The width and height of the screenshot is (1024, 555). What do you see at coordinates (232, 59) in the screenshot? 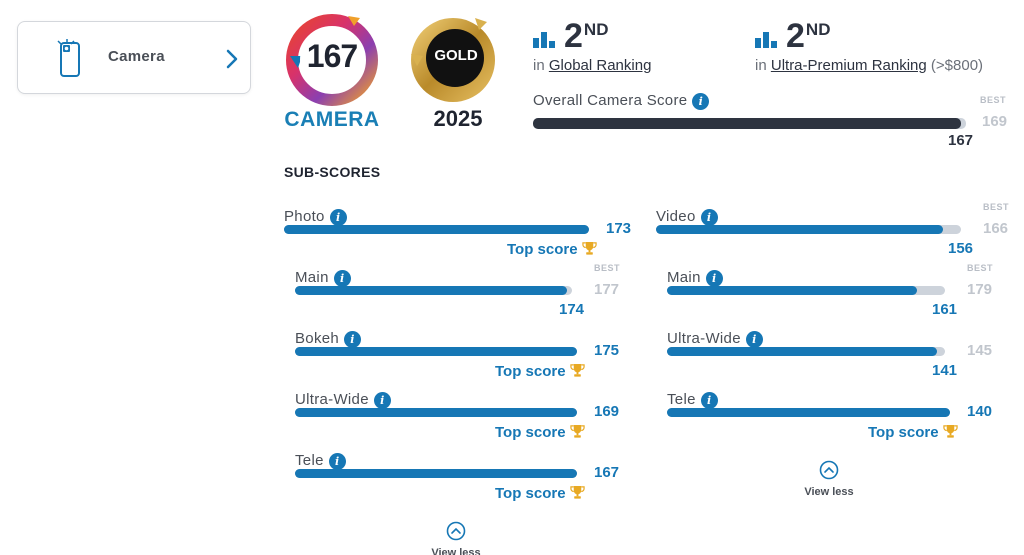
I see `chevron-right-icon` at bounding box center [232, 59].